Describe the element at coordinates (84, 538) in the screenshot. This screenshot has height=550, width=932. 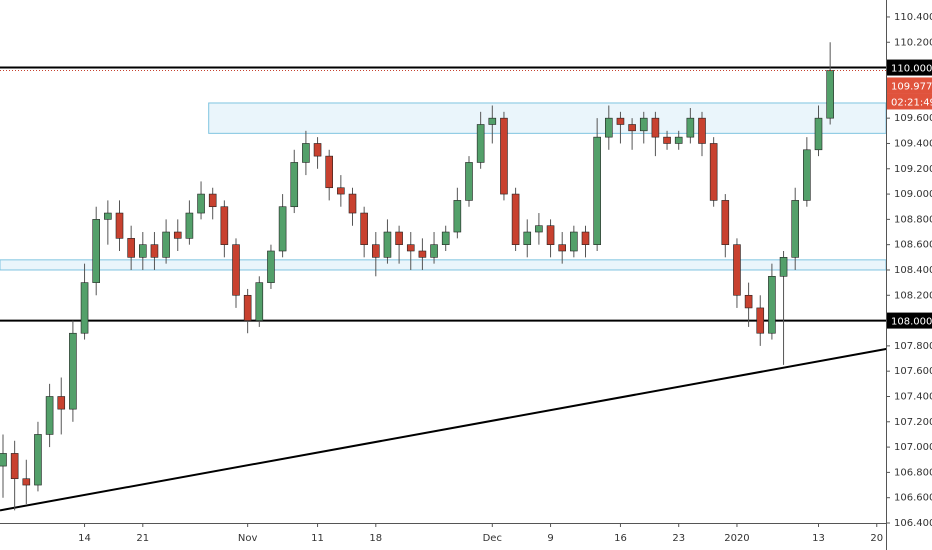
I see `x-tick-label: 14` at that location.